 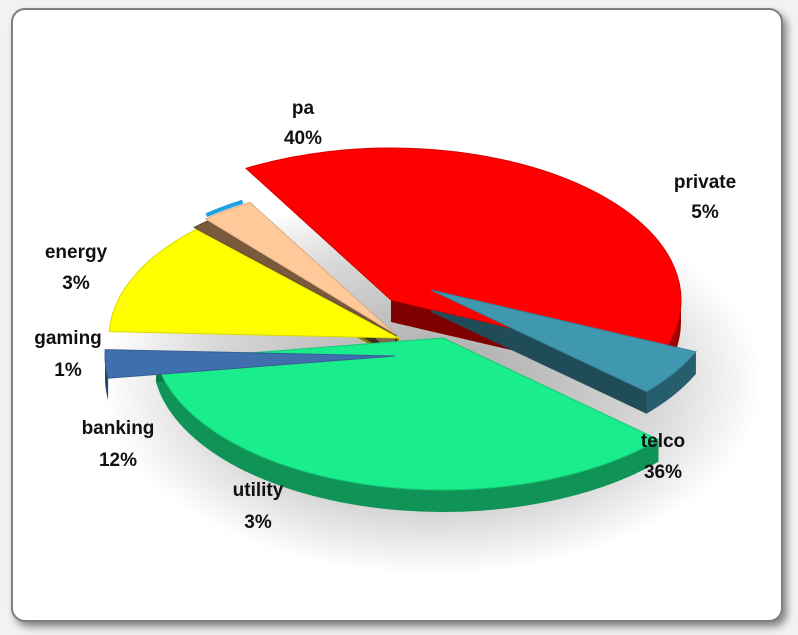 I want to click on slice-value-gaming: 1%, so click(x=68, y=370).